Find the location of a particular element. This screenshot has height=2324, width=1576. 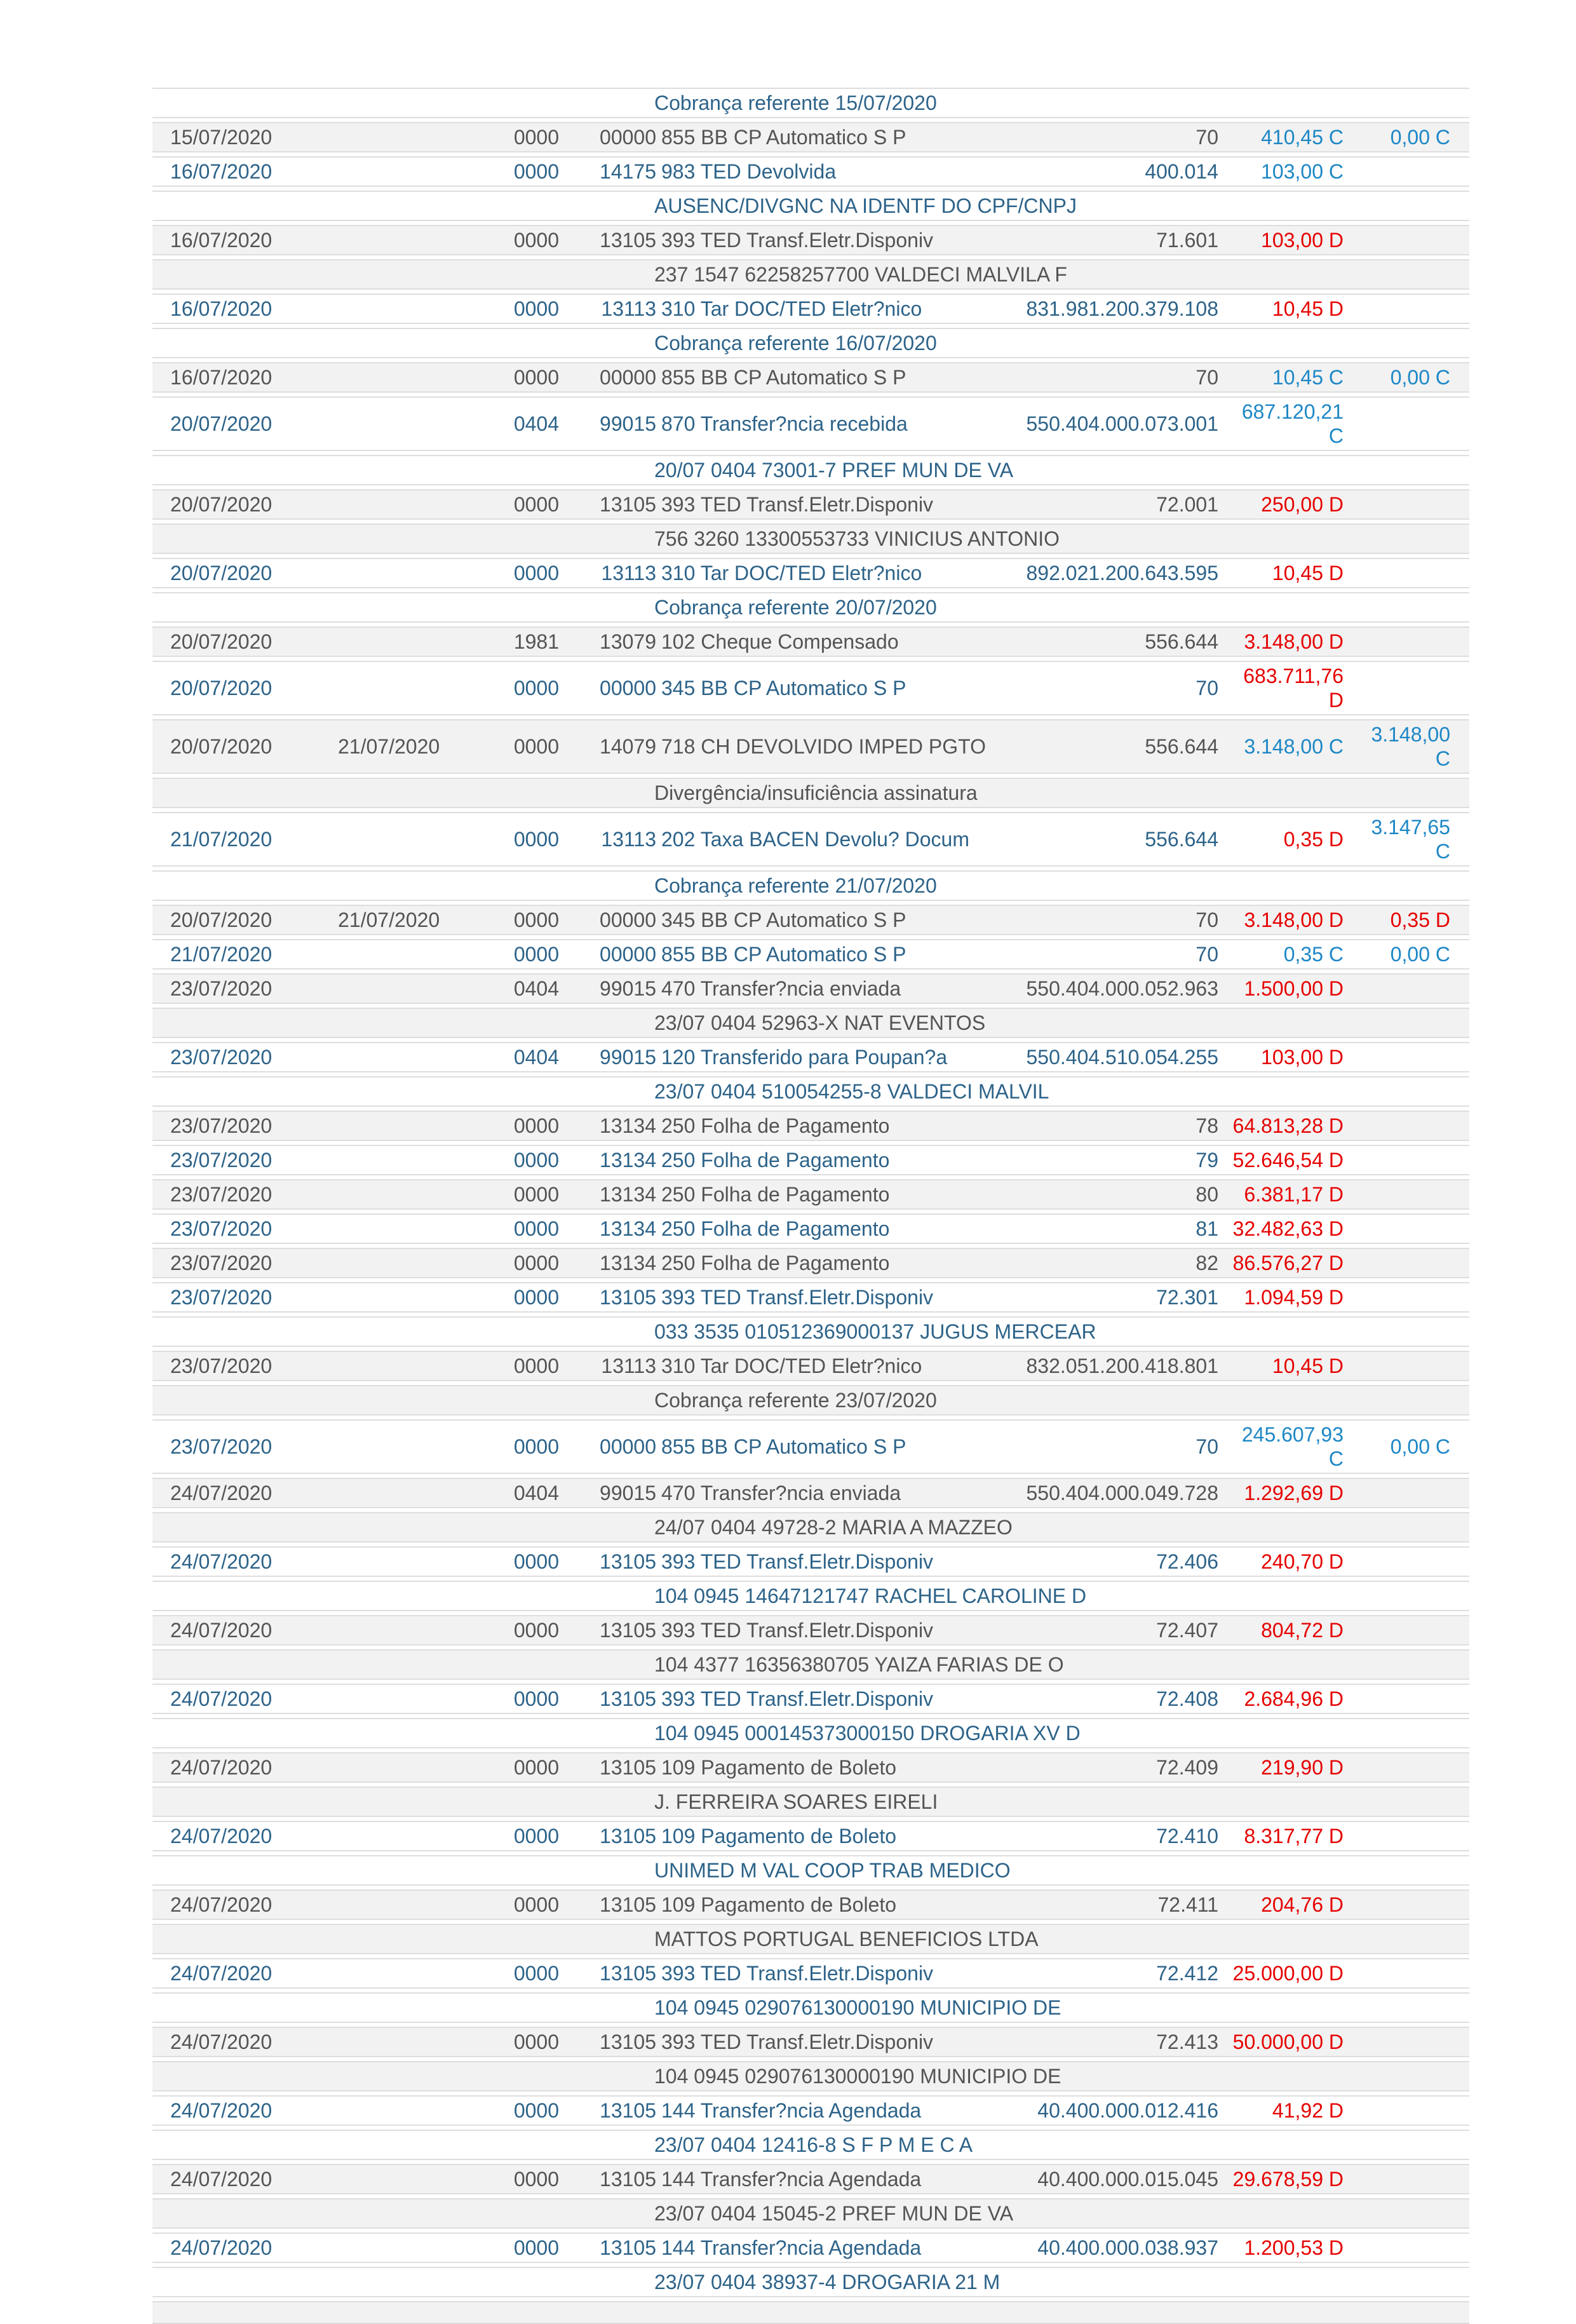

transaction-detail-row: 104 0945 029076130000190 MUNICIPIO DE is located at coordinates (810, 2076).